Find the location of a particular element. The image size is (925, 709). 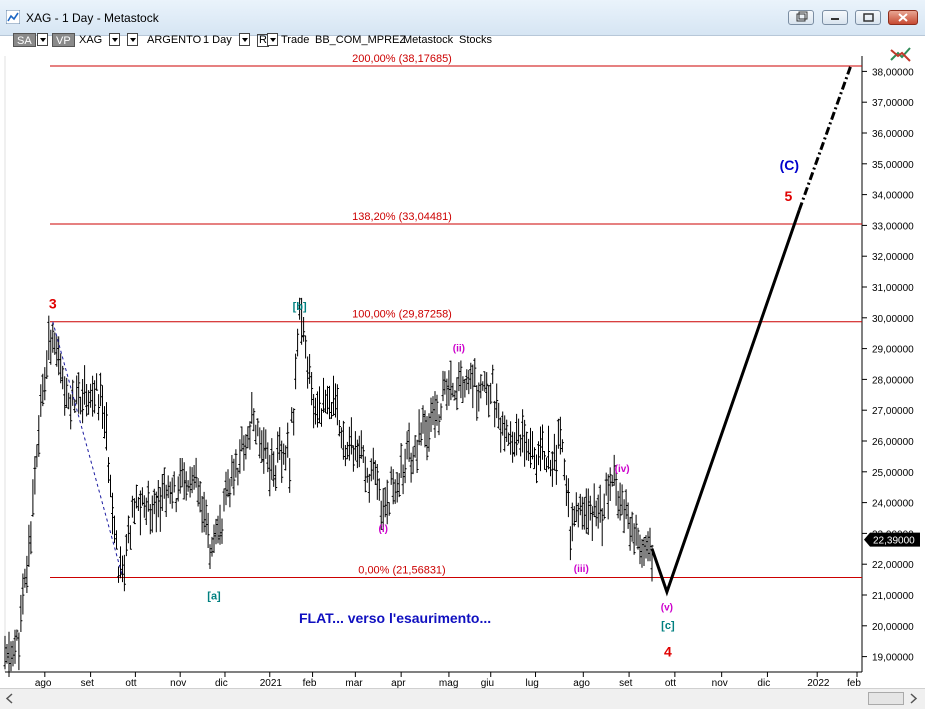

y-tick-label: 33,00000 is located at coordinates (893, 226).